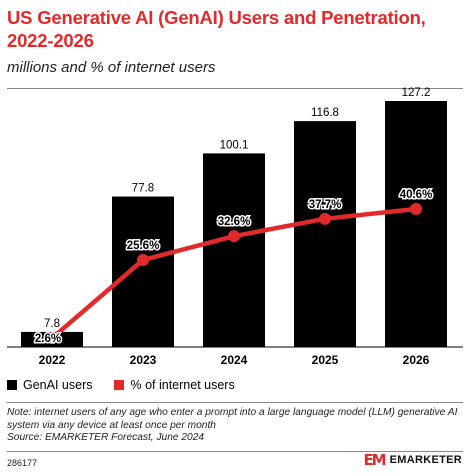 The image size is (470, 475). What do you see at coordinates (182, 385) in the screenshot?
I see `legend-label-line: % of internet users` at bounding box center [182, 385].